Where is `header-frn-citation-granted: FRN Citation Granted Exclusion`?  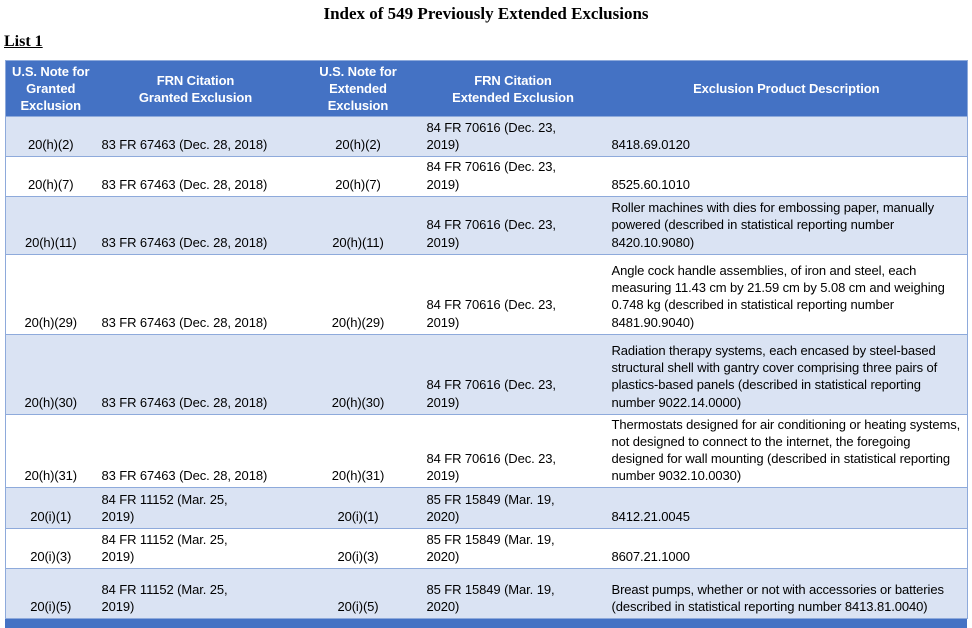
header-frn-citation-granted: FRN Citation Granted Exclusion is located at coordinates (195, 88).